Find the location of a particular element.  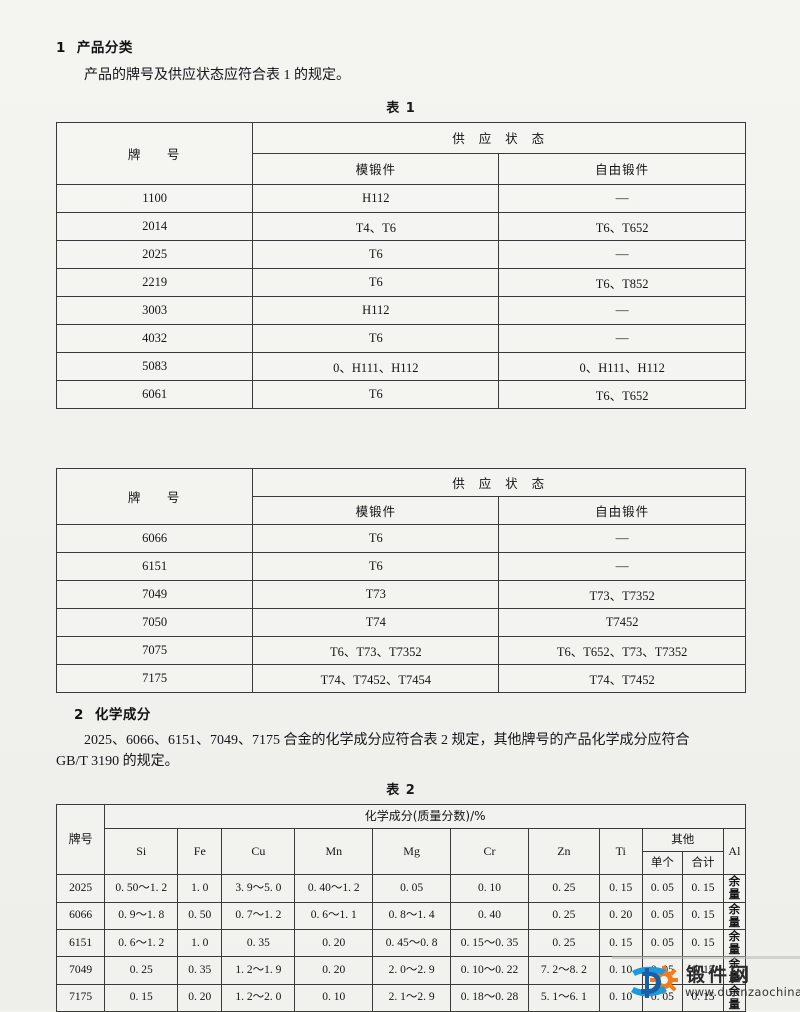

table-row: 6066 T6 — is located at coordinates (400, 538).